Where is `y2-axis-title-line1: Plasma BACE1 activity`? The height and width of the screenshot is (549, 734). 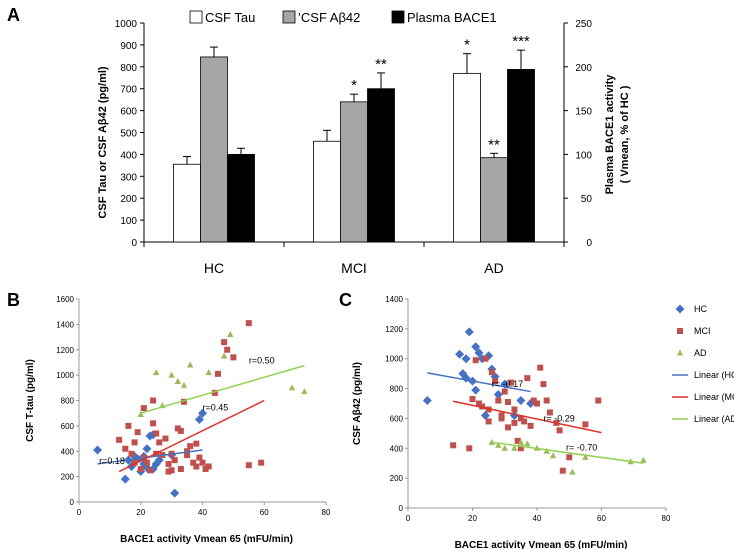 y2-axis-title-line1: Plasma BACE1 activity is located at coordinates (610, 134).